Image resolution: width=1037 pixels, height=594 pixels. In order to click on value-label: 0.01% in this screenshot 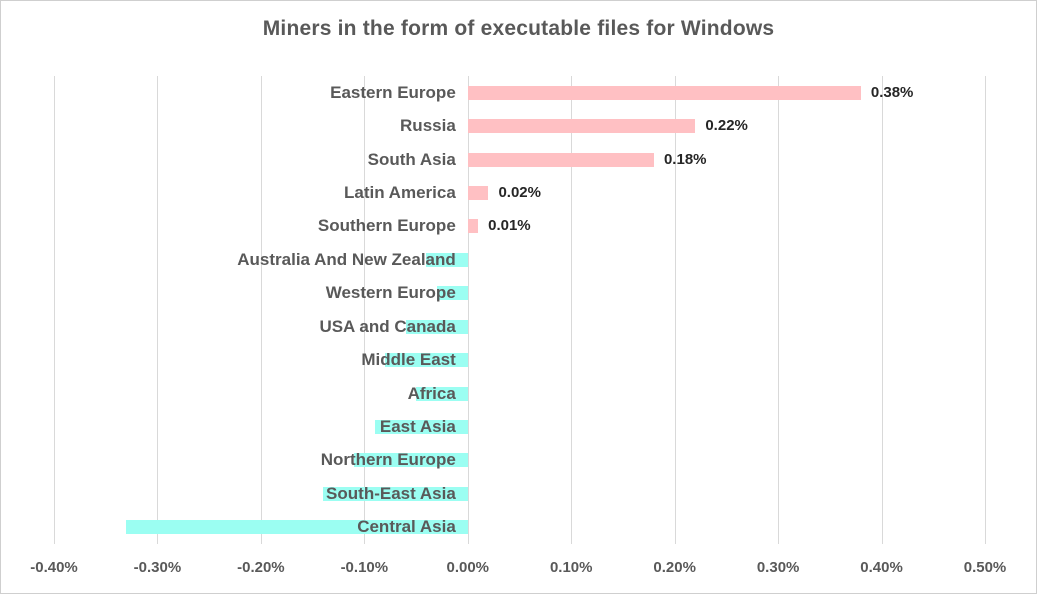, I will do `click(509, 226)`.